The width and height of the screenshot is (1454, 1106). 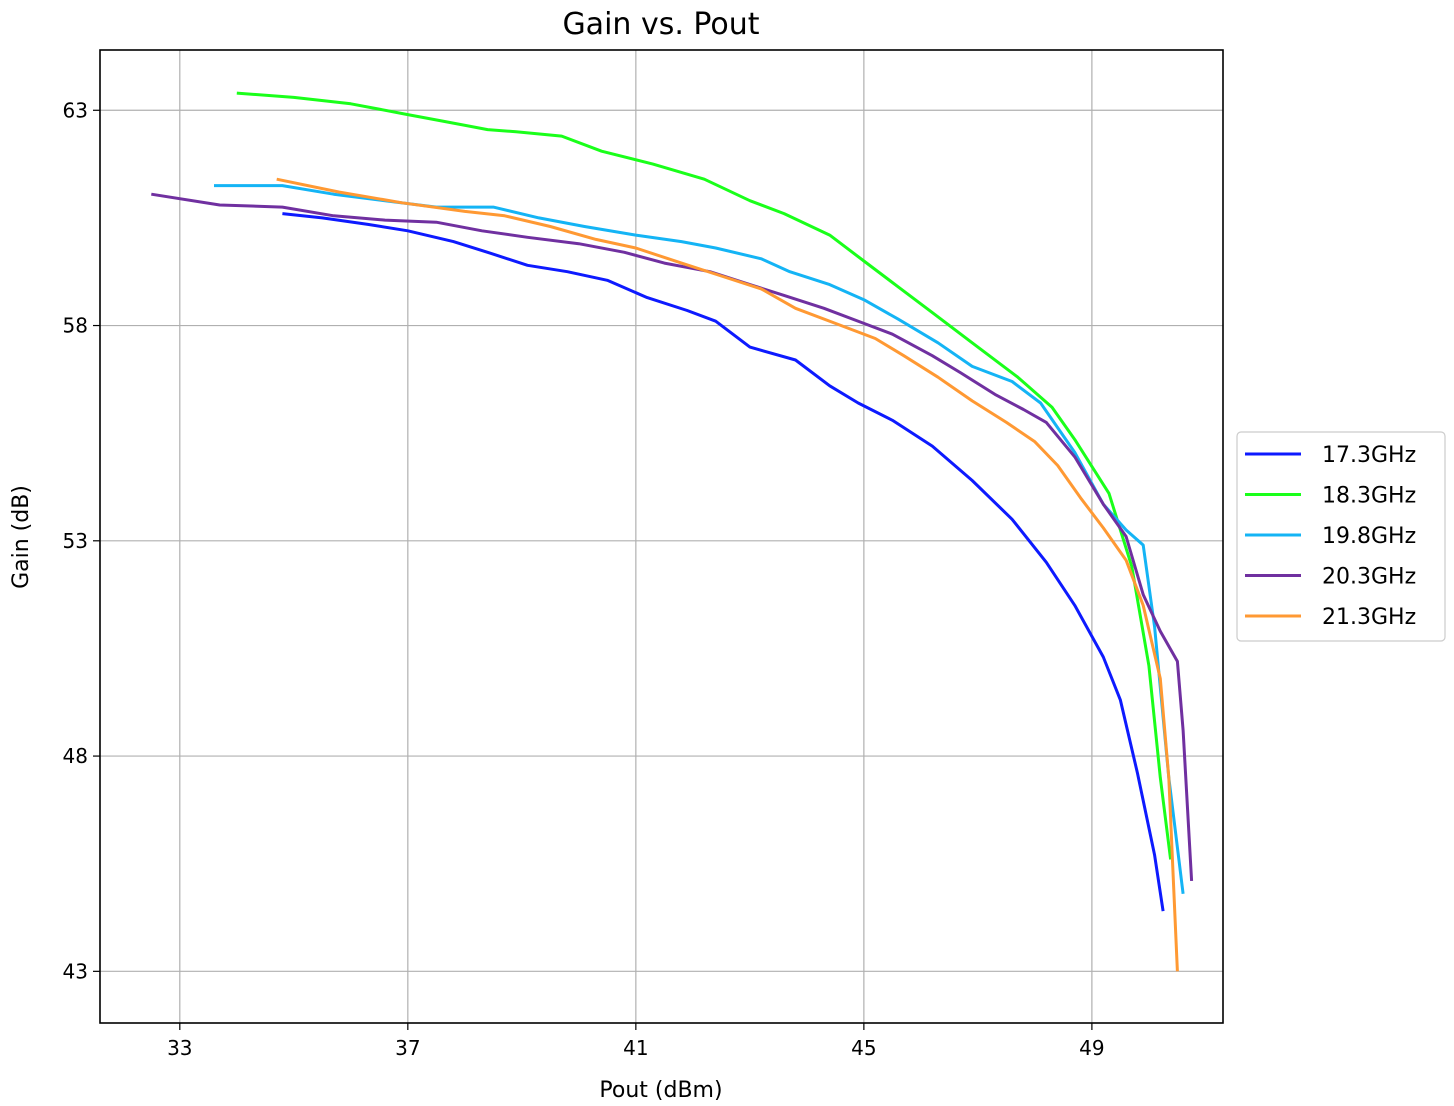 What do you see at coordinates (1369, 536) in the screenshot?
I see `legend-label: 19.8GHz` at bounding box center [1369, 536].